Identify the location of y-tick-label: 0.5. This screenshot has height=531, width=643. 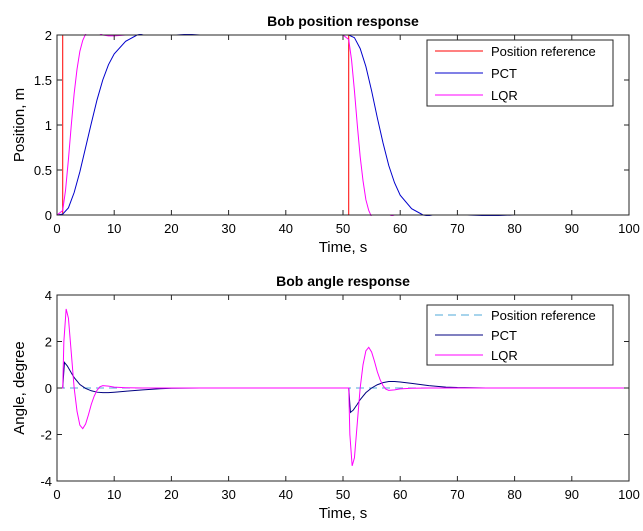
(43, 170).